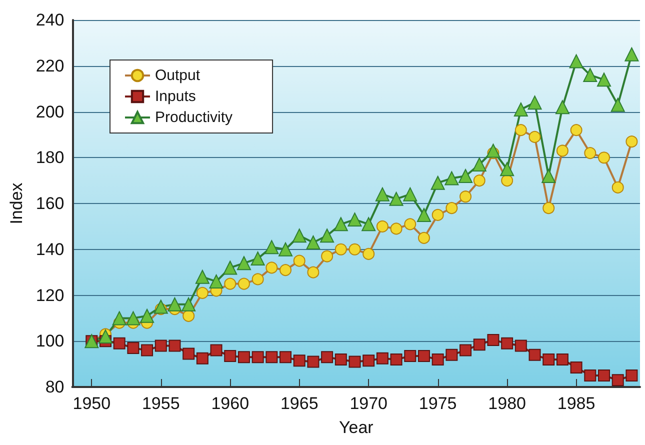 The height and width of the screenshot is (445, 645). What do you see at coordinates (194, 117) in the screenshot?
I see `legend-label: Productivity` at bounding box center [194, 117].